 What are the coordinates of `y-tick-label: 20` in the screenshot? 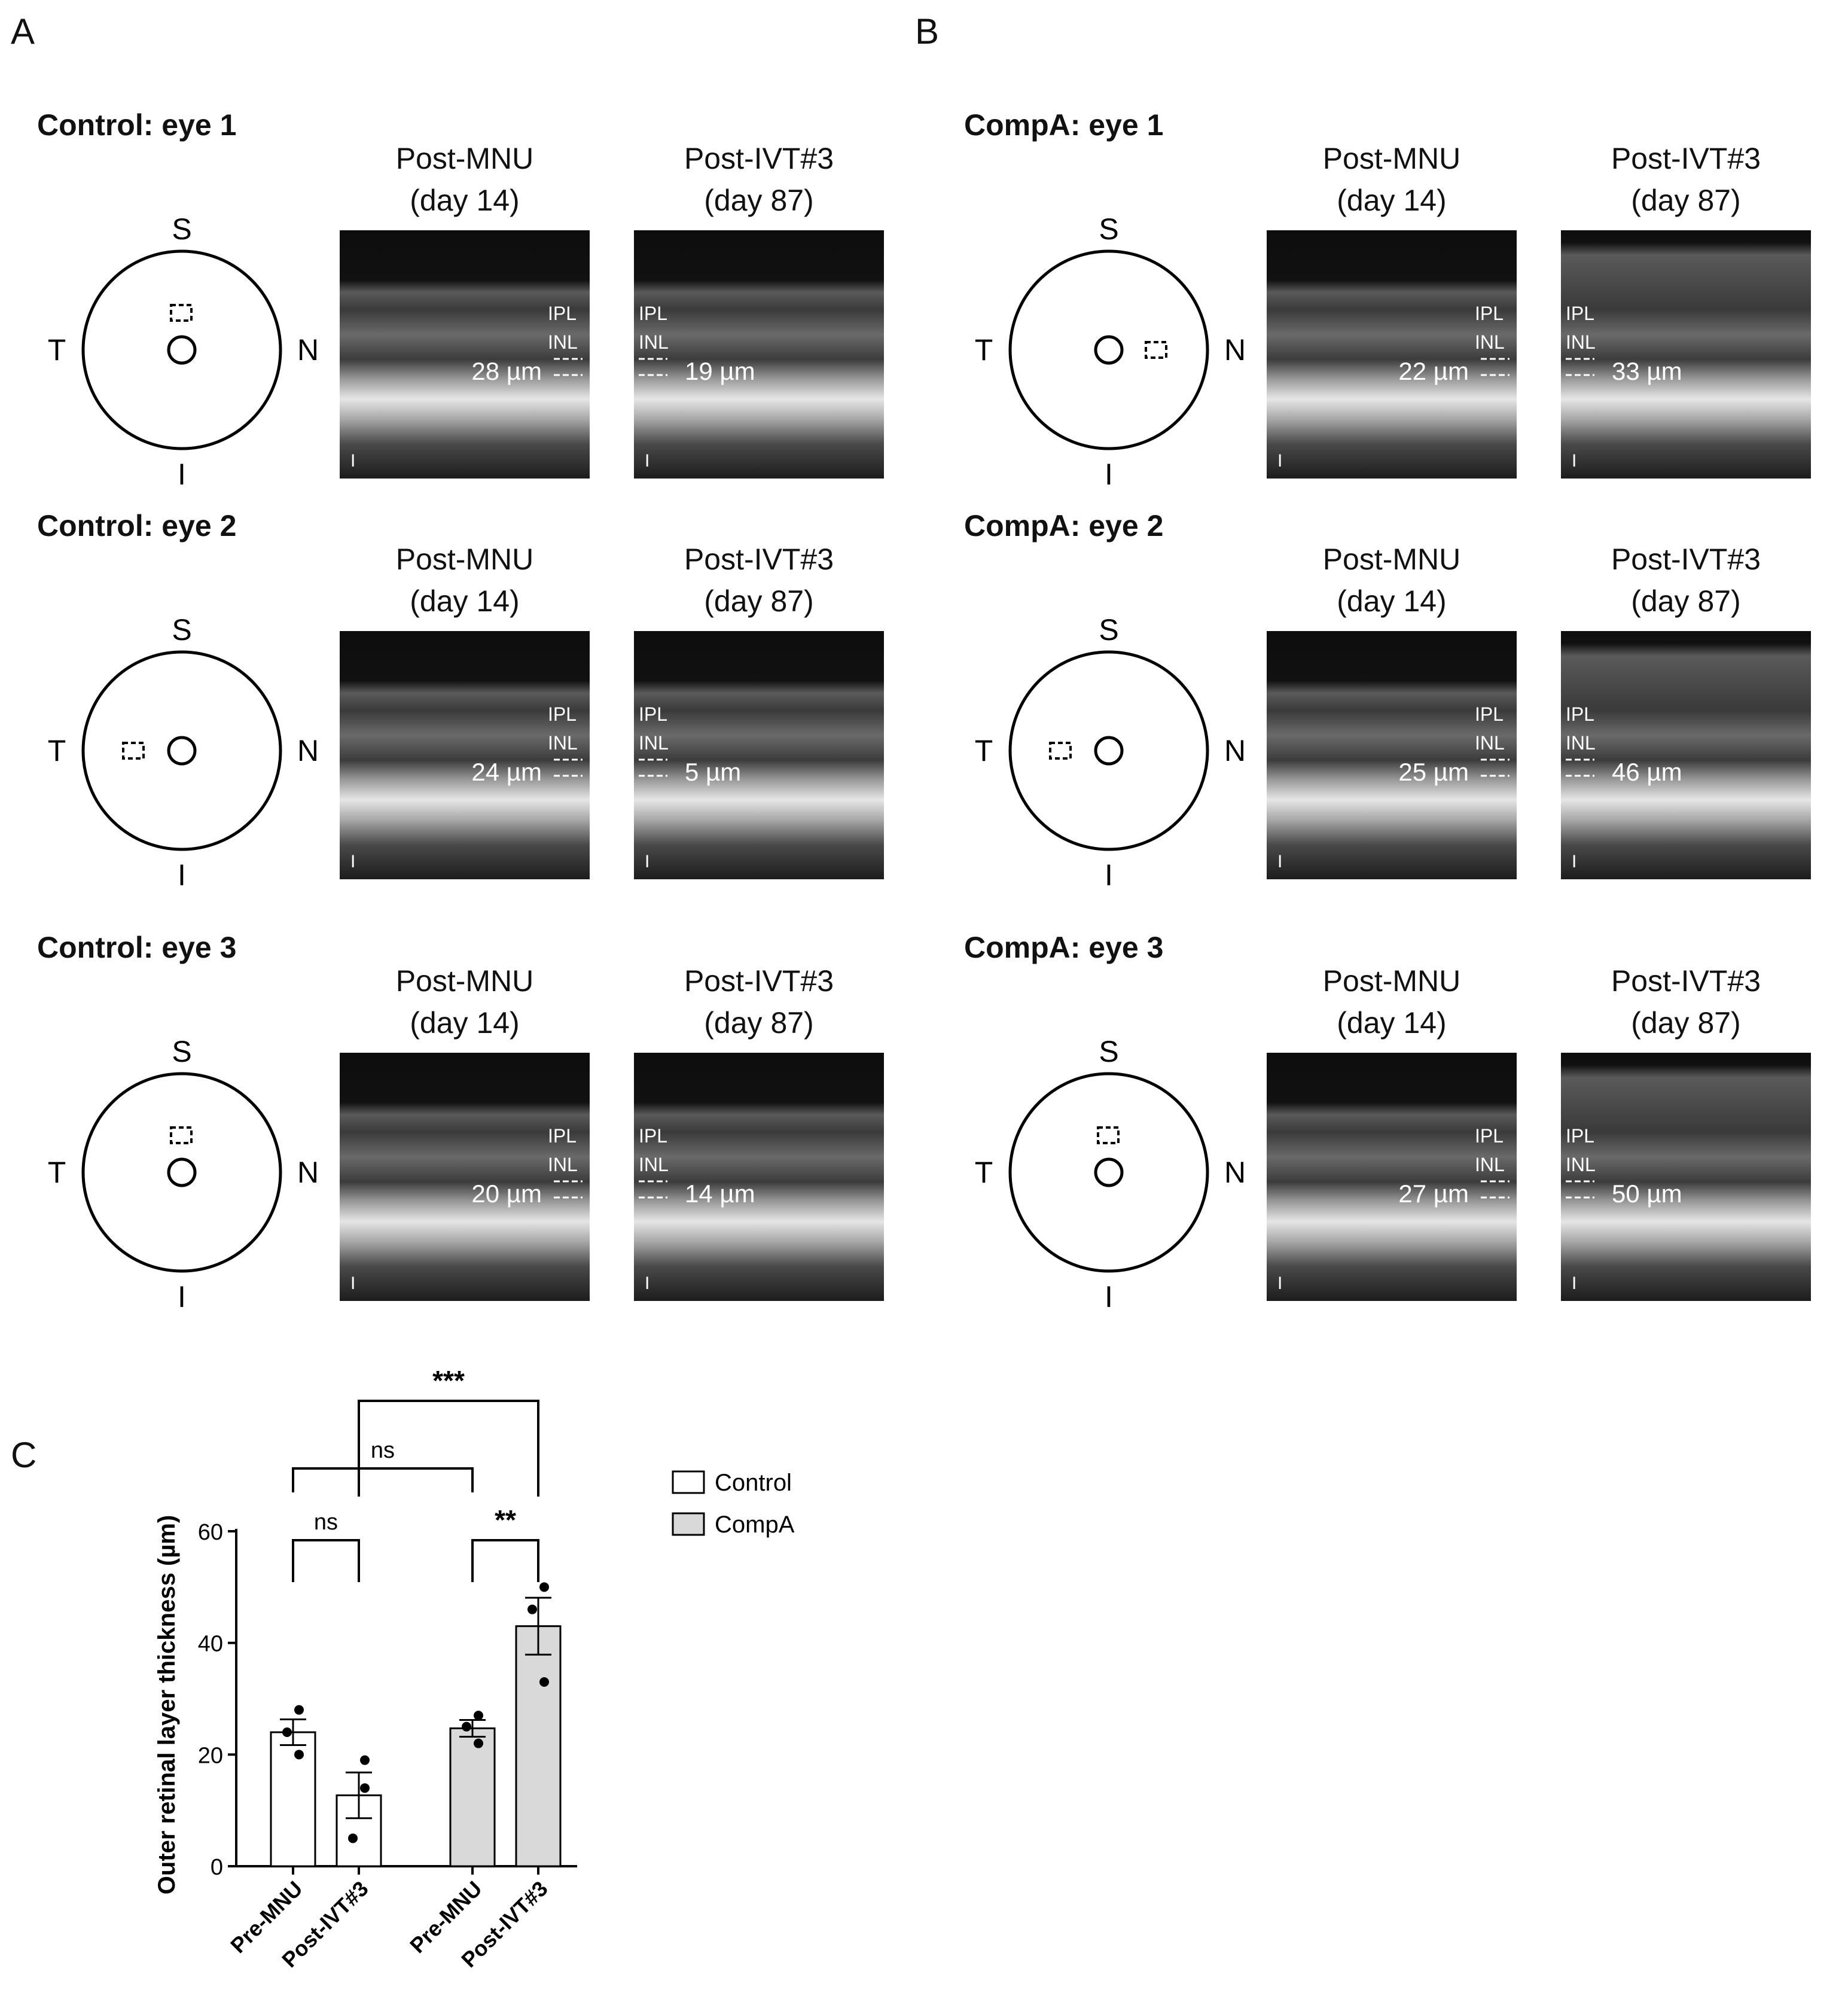 It's located at (210, 1755).